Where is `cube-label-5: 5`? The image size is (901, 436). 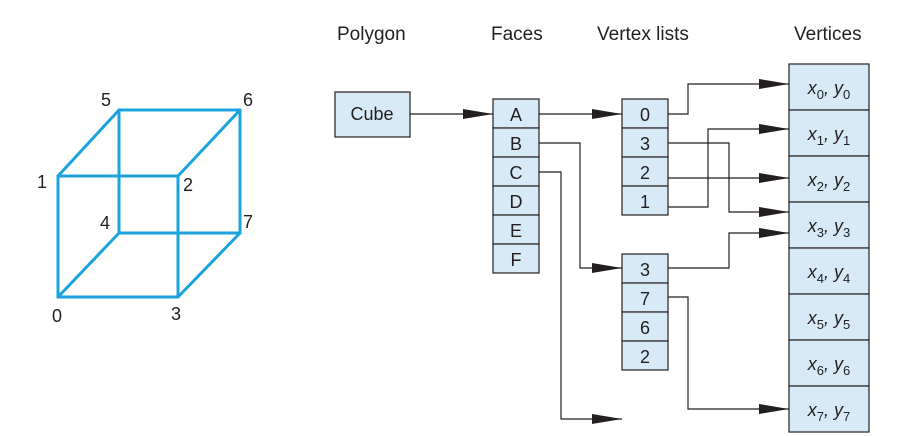 cube-label-5: 5 is located at coordinates (106, 100).